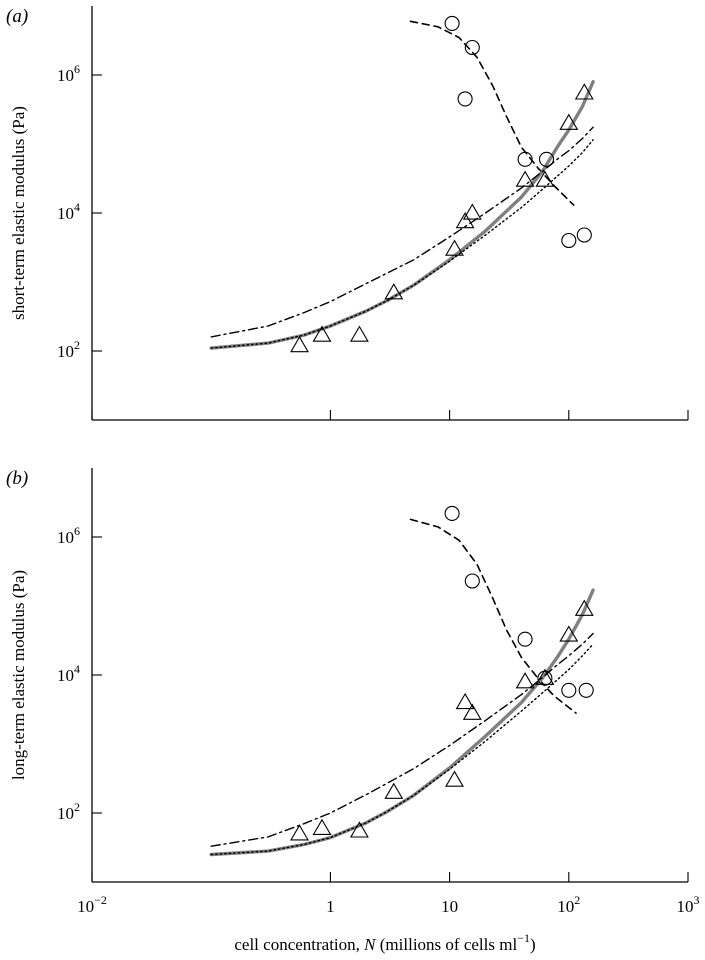 The image size is (705, 960). What do you see at coordinates (688, 904) in the screenshot?
I see `x-tick-label: 10³` at bounding box center [688, 904].